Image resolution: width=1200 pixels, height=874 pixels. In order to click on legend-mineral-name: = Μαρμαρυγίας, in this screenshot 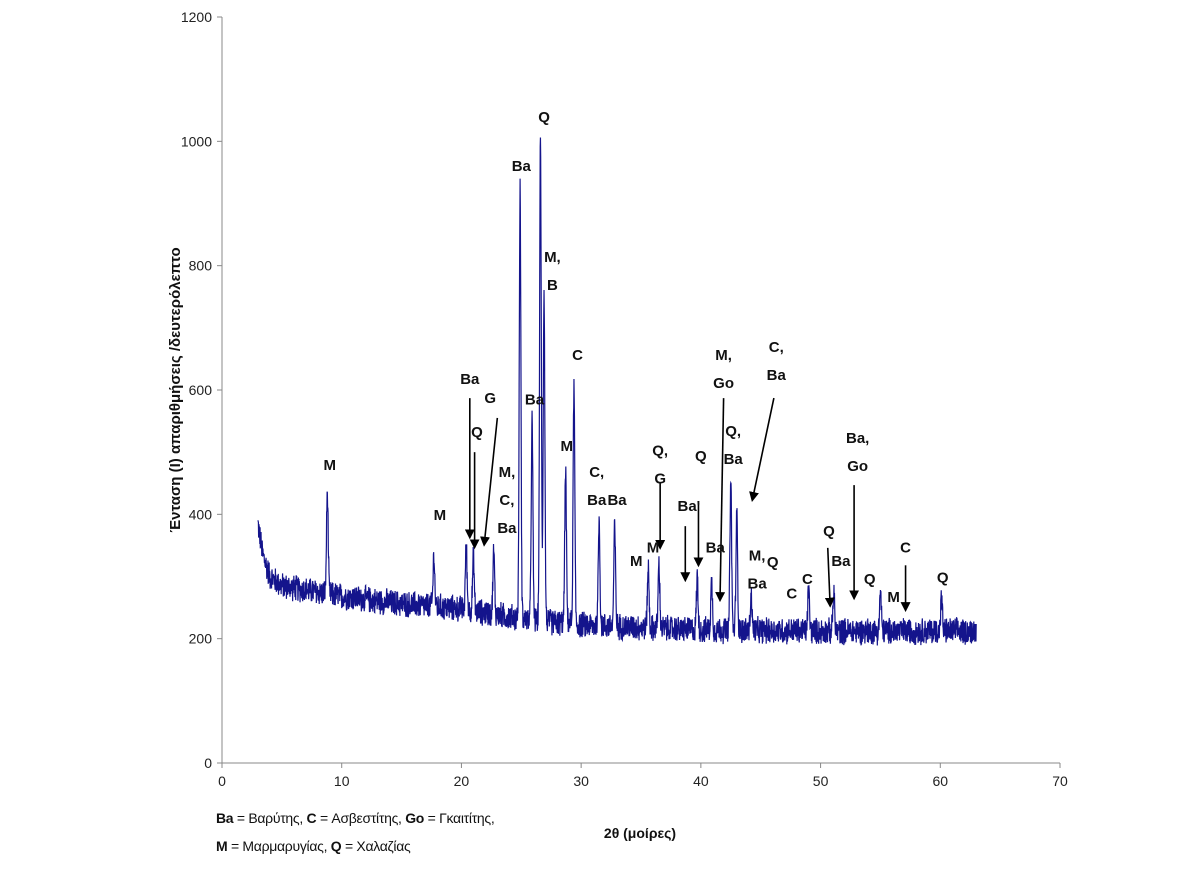, I will do `click(279, 846)`.